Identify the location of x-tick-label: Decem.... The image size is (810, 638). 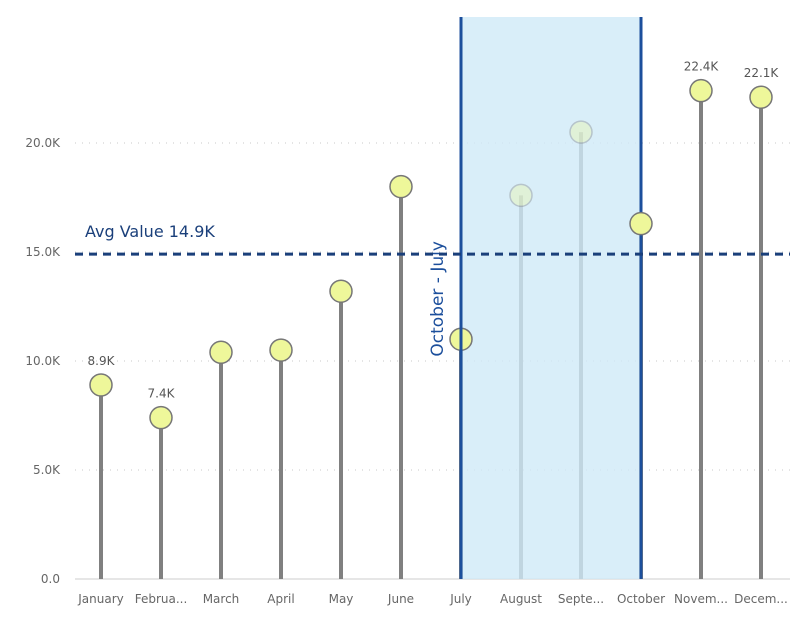
(761, 599).